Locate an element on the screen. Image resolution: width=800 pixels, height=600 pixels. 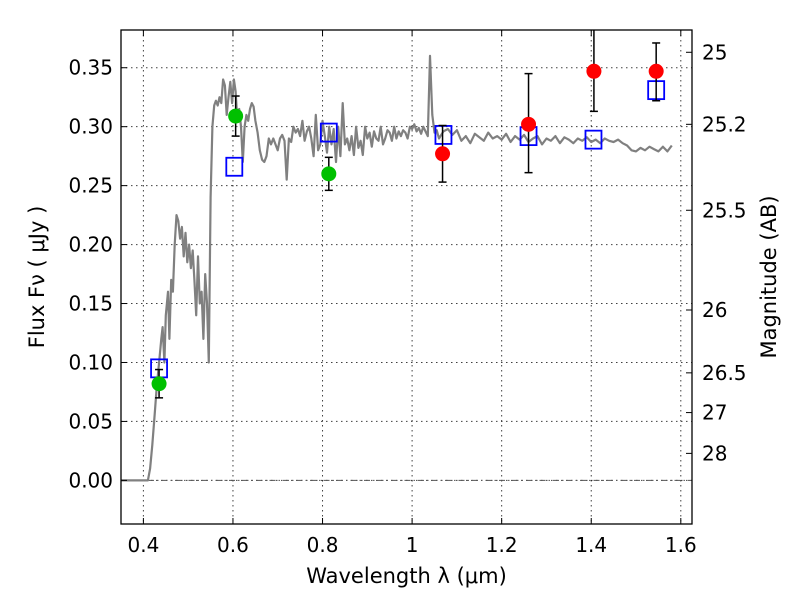
right-tick-label: 26.5 is located at coordinates (724, 373).